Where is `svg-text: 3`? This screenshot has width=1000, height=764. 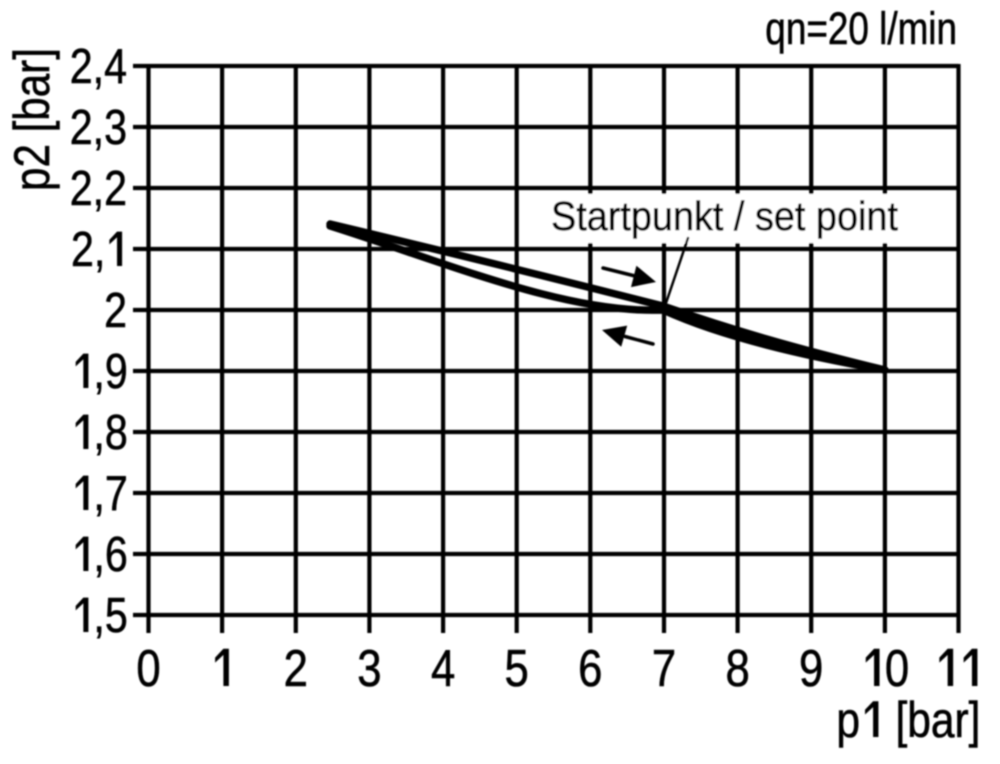 svg-text: 3 is located at coordinates (369, 669).